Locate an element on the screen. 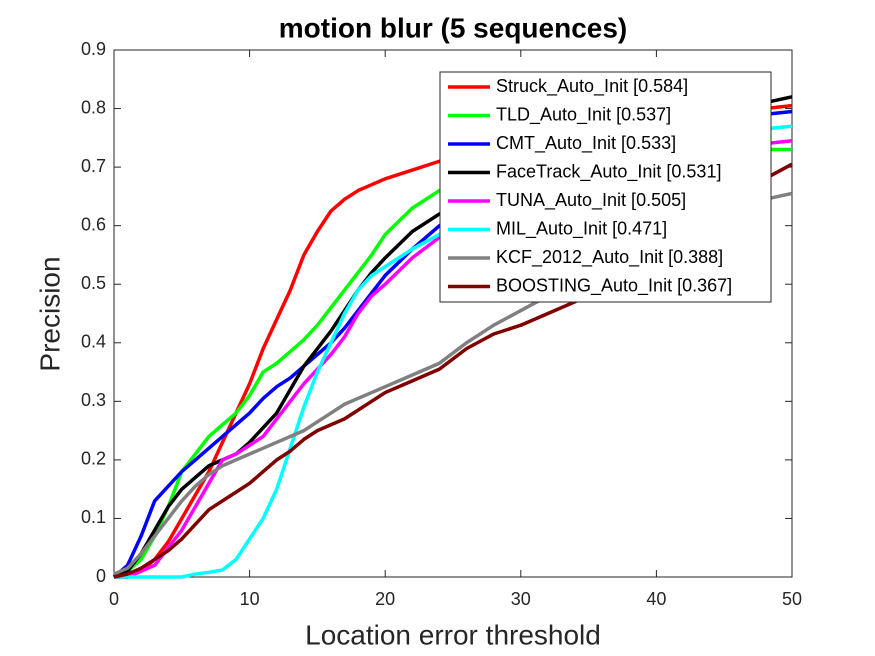 The height and width of the screenshot is (656, 875). y-tick-label: 0.2 is located at coordinates (93, 459).